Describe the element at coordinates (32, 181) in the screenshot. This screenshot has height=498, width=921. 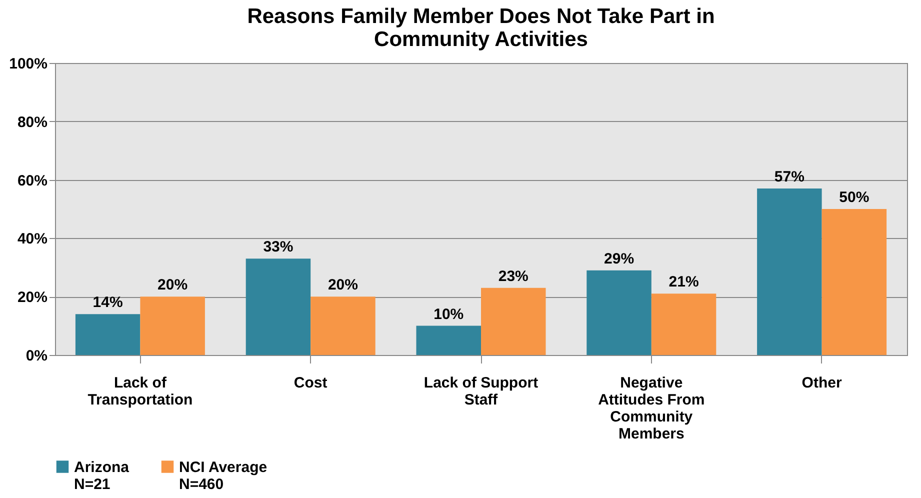
I see `y-tick-label: 60%` at that location.